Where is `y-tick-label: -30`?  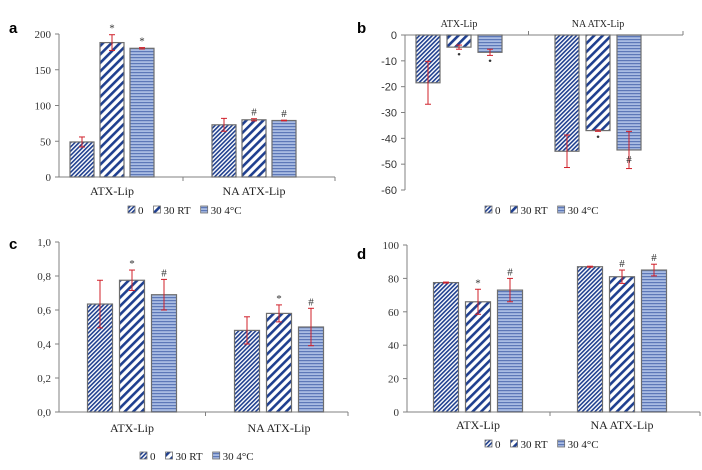 y-tick-label: -30 is located at coordinates (389, 114).